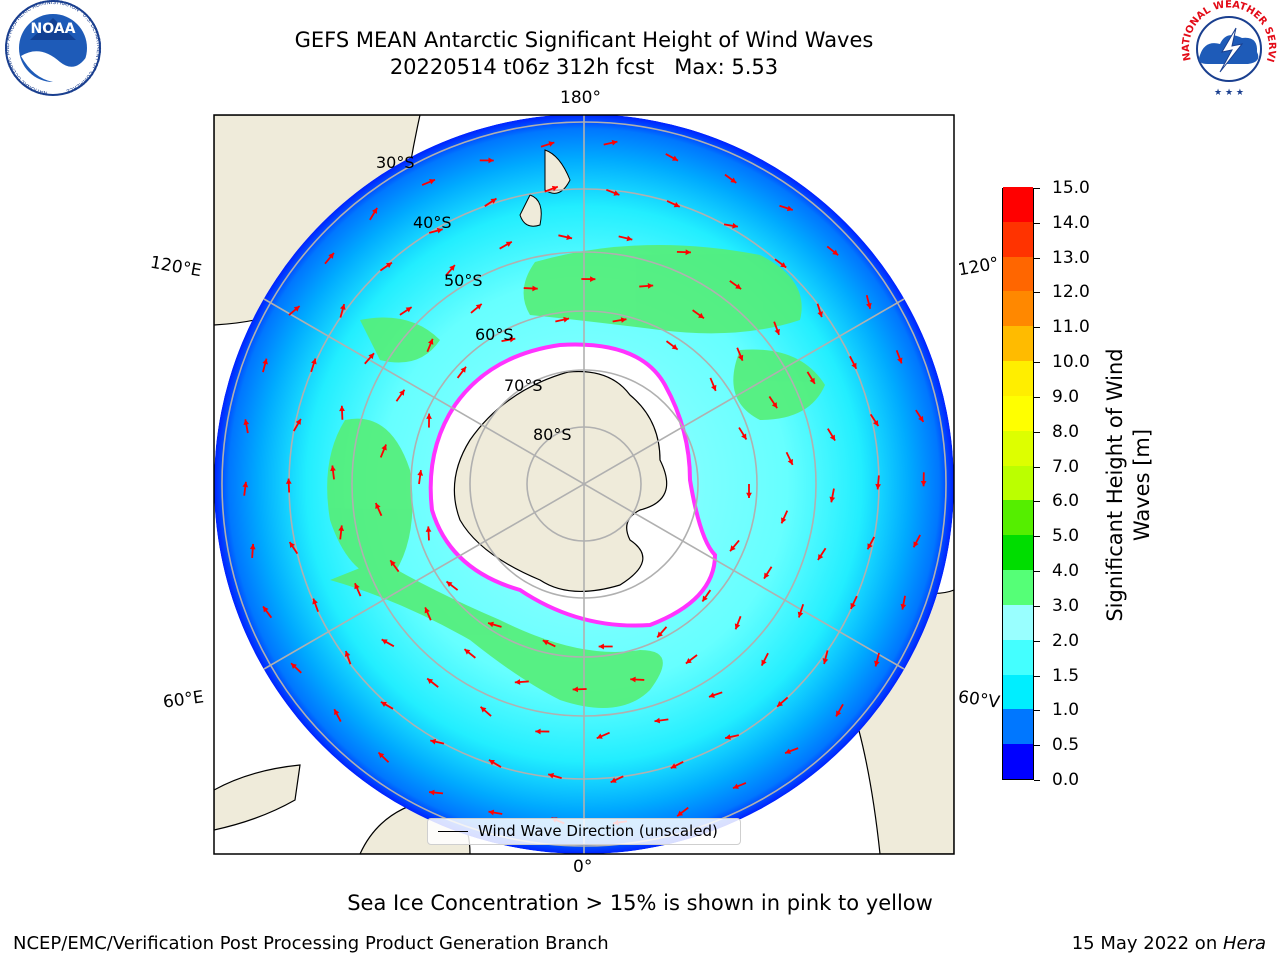 The width and height of the screenshot is (1280, 960). I want to click on colorbar-title: Significant Height of Wind Waves [m], so click(1128, 485).